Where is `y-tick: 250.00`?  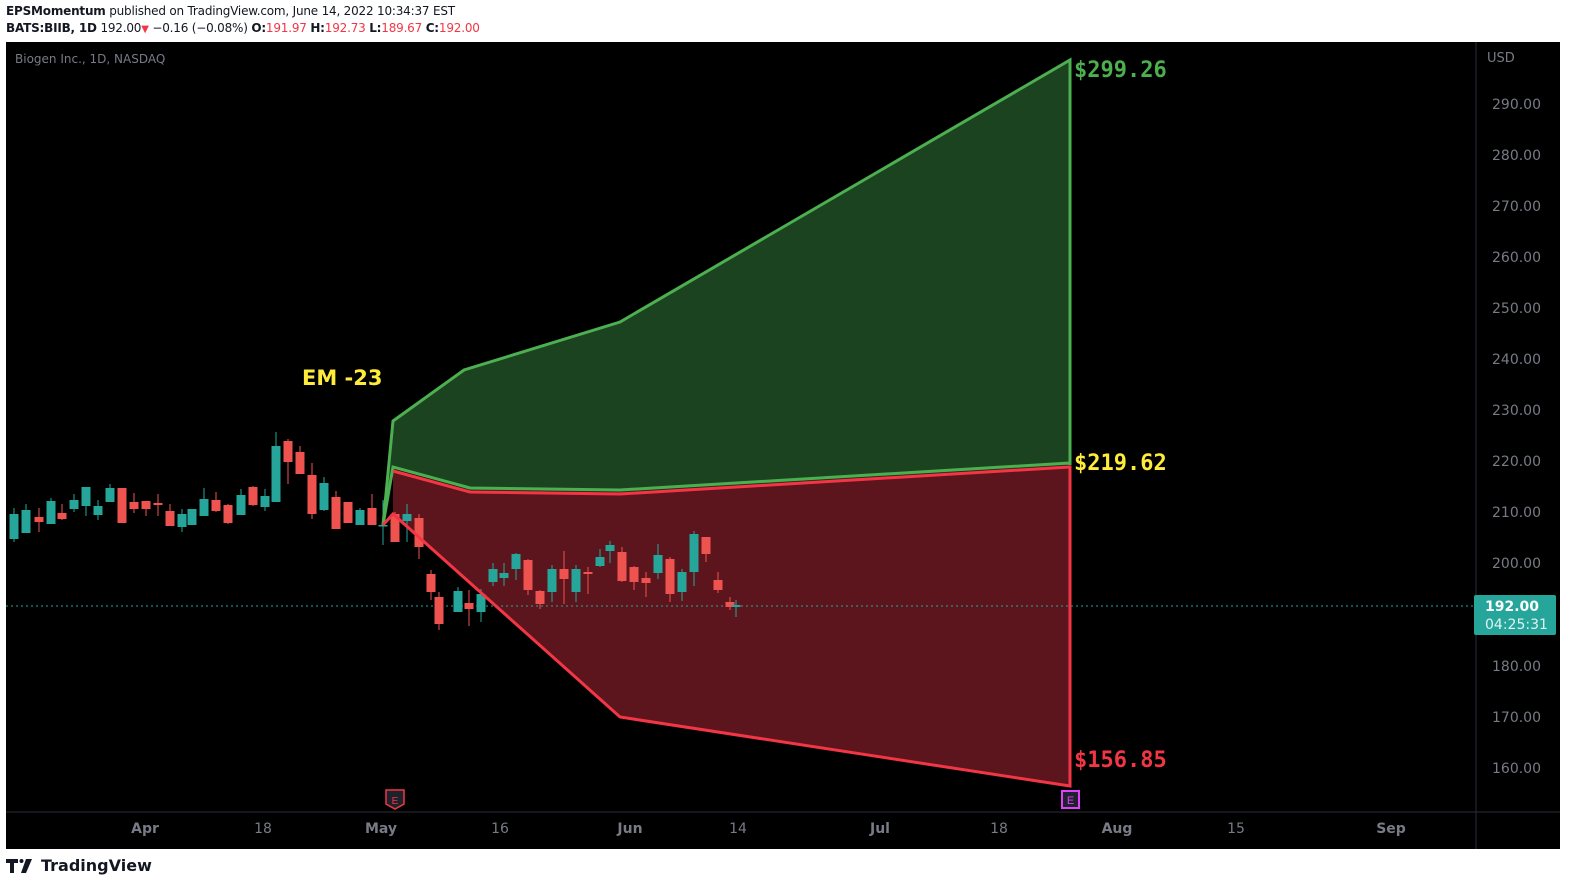 y-tick: 250.00 is located at coordinates (1516, 309).